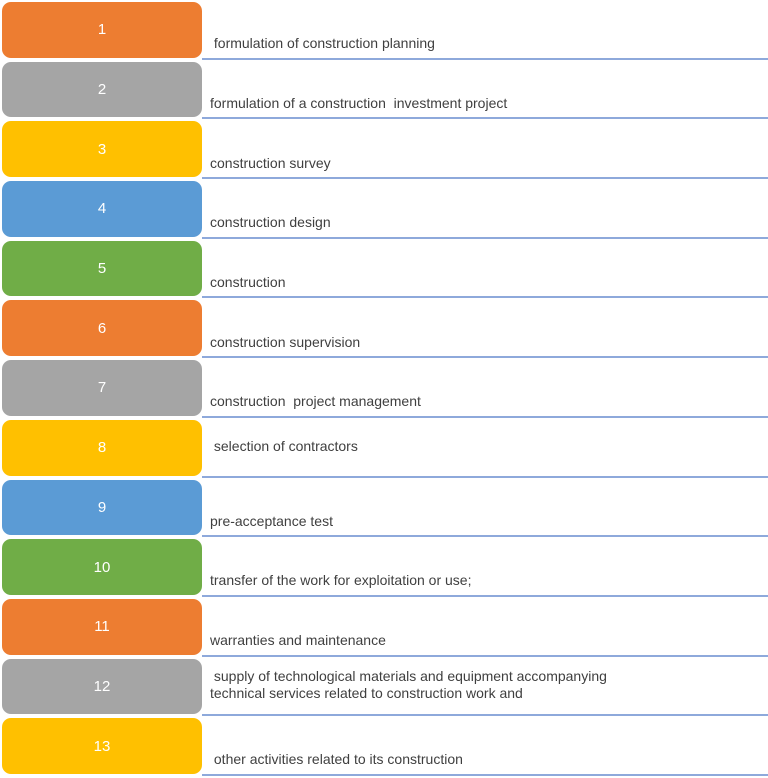  I want to click on step-label: construction supervision, so click(285, 341).